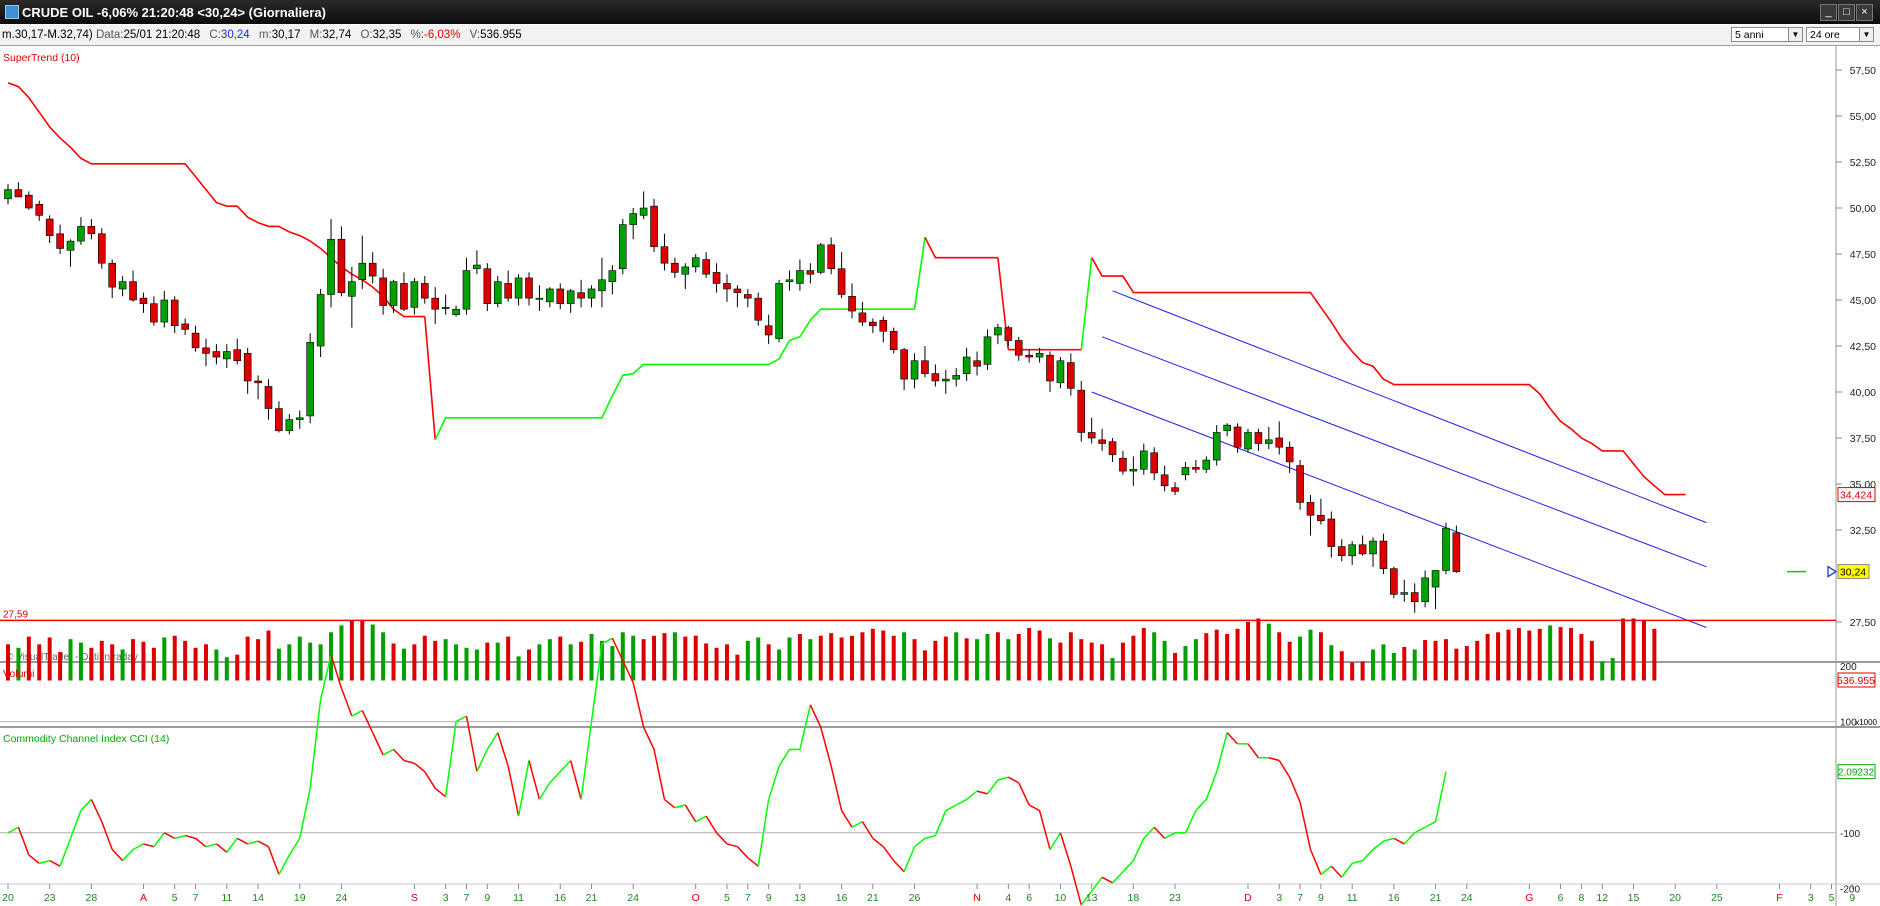  What do you see at coordinates (1850, 889) in the screenshot?
I see `cci-tick-label: -200` at bounding box center [1850, 889].